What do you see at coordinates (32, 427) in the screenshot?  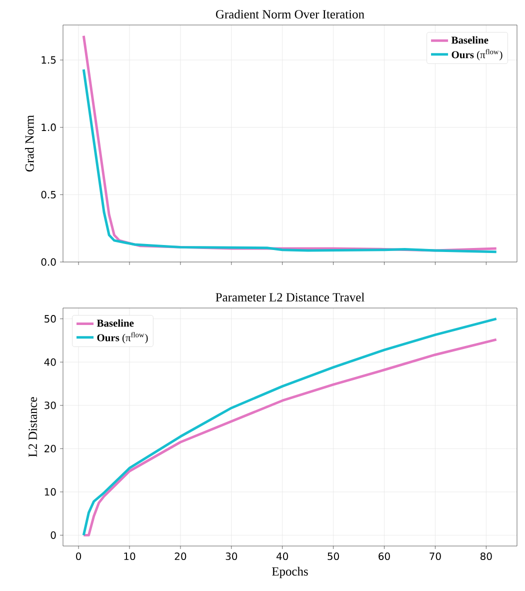 I see `y-axis-title: L2 Distance` at bounding box center [32, 427].